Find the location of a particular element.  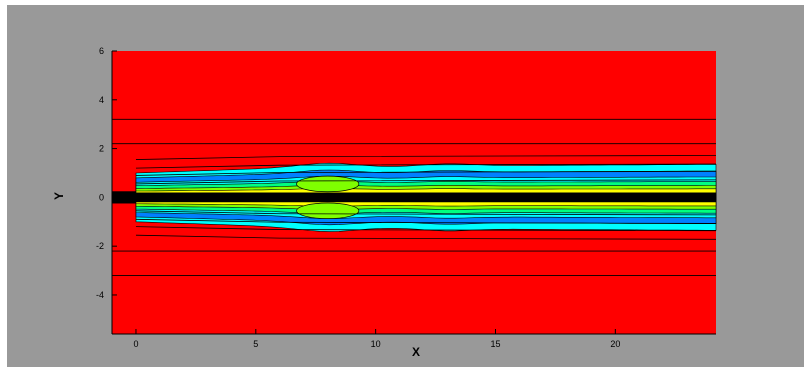

y-tick-label: 2 is located at coordinates (101, 149).